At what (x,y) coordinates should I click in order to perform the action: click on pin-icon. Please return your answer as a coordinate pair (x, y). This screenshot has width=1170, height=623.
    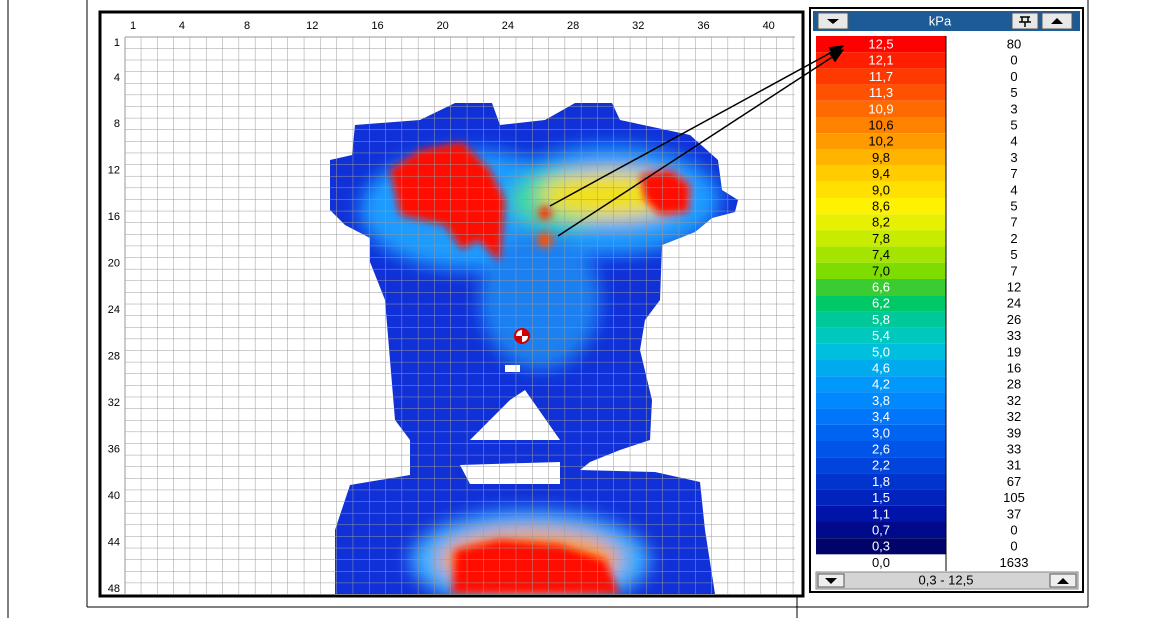
    Looking at the image, I should click on (1025, 21).